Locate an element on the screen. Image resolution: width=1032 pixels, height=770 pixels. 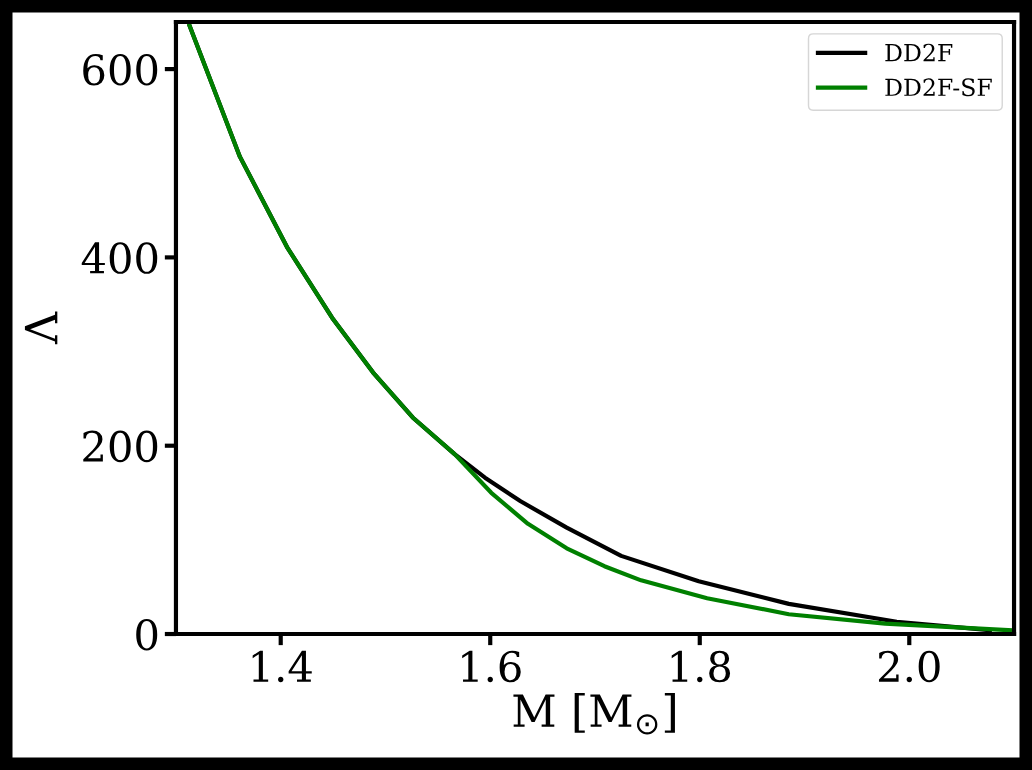
y-tick-label: 200 is located at coordinates (120, 446).